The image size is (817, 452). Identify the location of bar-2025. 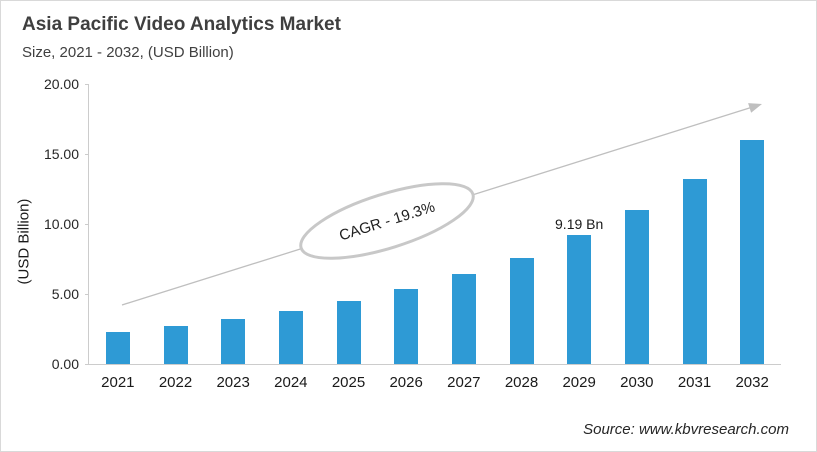
(348, 332).